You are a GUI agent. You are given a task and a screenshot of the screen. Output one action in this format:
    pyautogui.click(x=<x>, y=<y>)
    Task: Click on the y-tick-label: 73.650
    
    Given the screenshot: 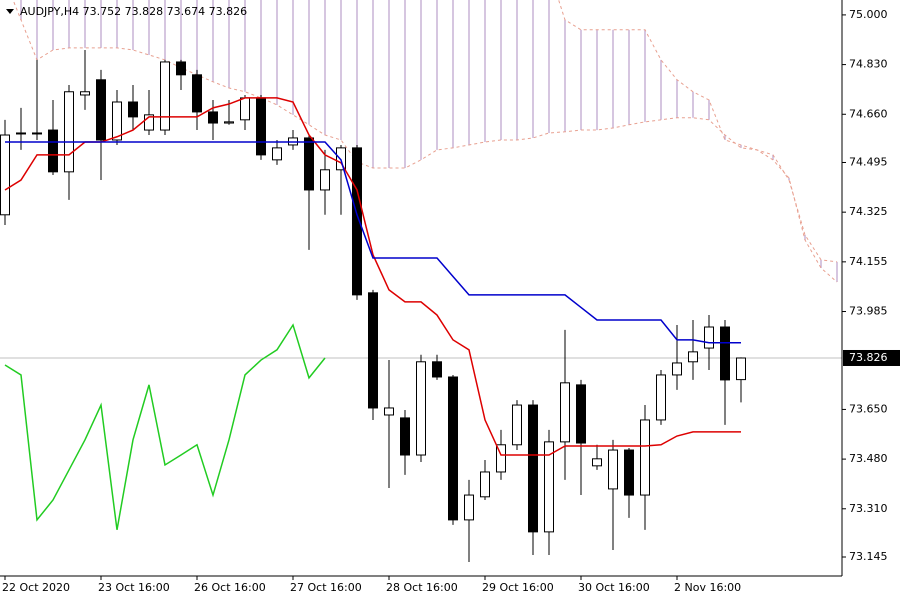 What is the action you would take?
    pyautogui.click(x=868, y=408)
    